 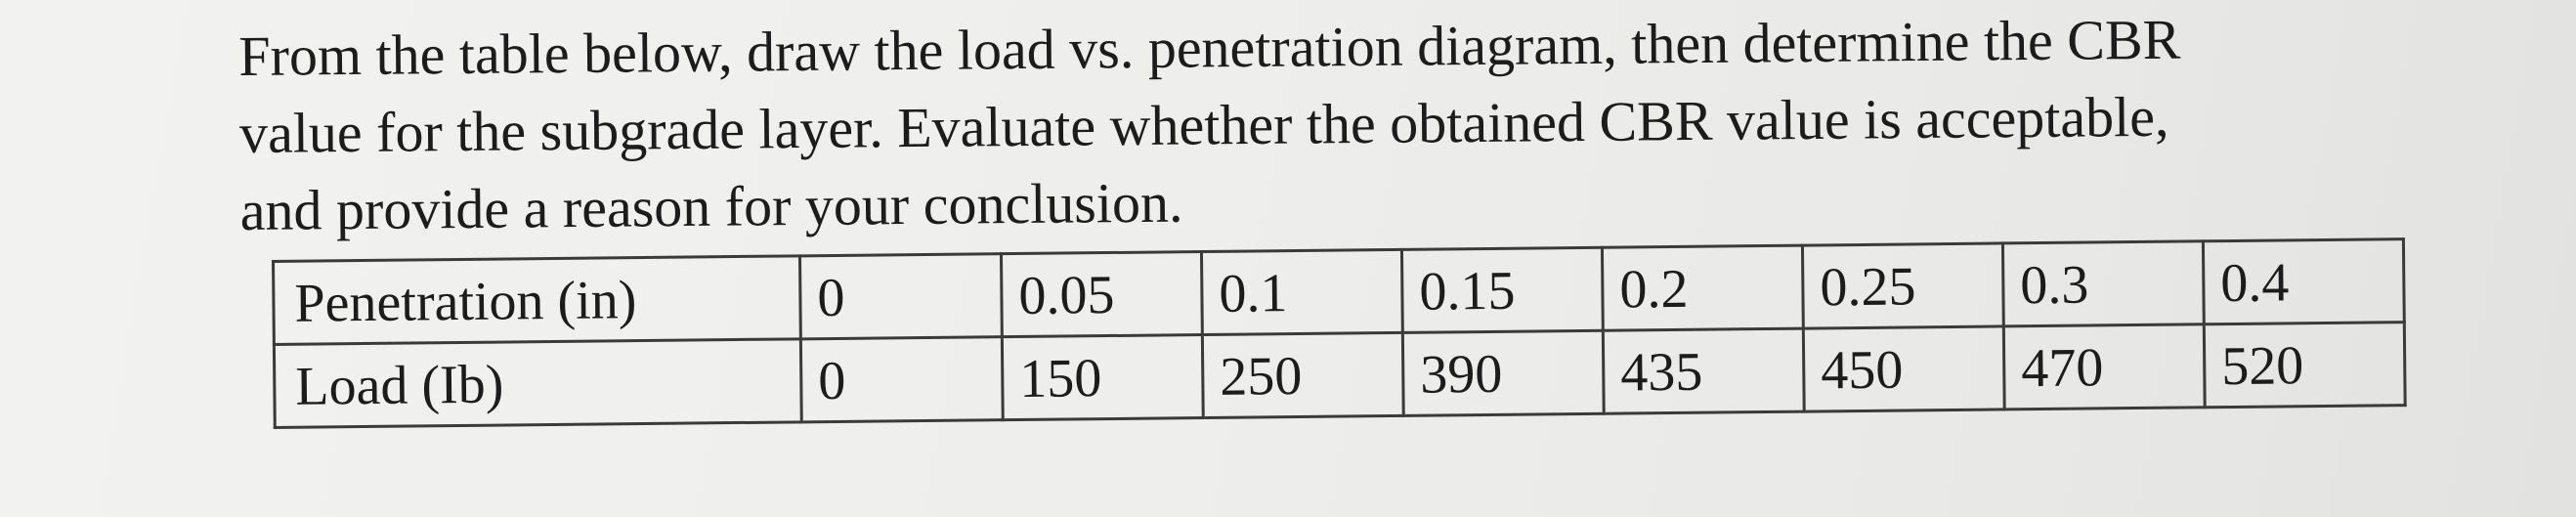 I want to click on table-cell: 0.15, so click(x=1502, y=290).